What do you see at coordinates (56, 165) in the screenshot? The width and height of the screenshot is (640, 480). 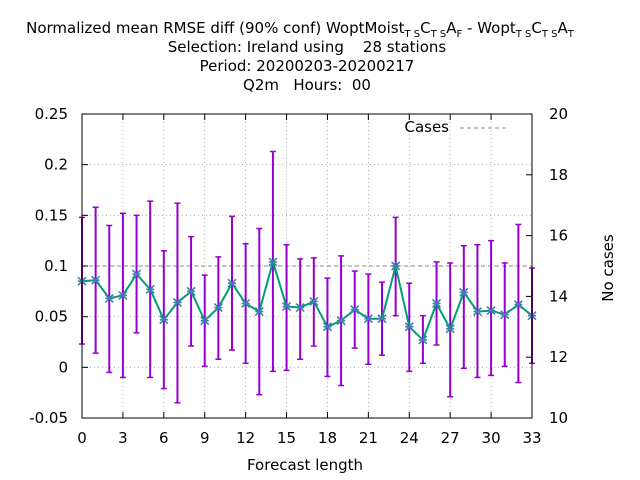 I see `y-tick-label: 0.2` at bounding box center [56, 165].